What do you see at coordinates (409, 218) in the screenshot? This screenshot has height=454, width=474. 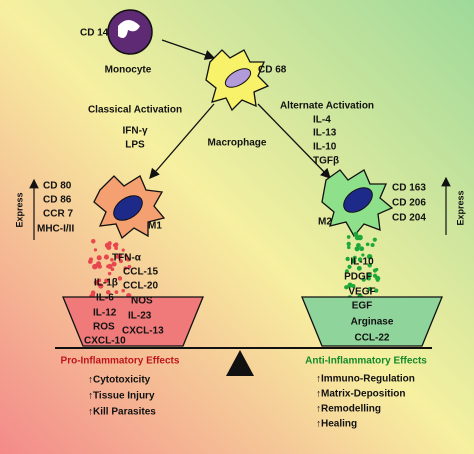 I see `m2-marker: CD 204` at bounding box center [409, 218].